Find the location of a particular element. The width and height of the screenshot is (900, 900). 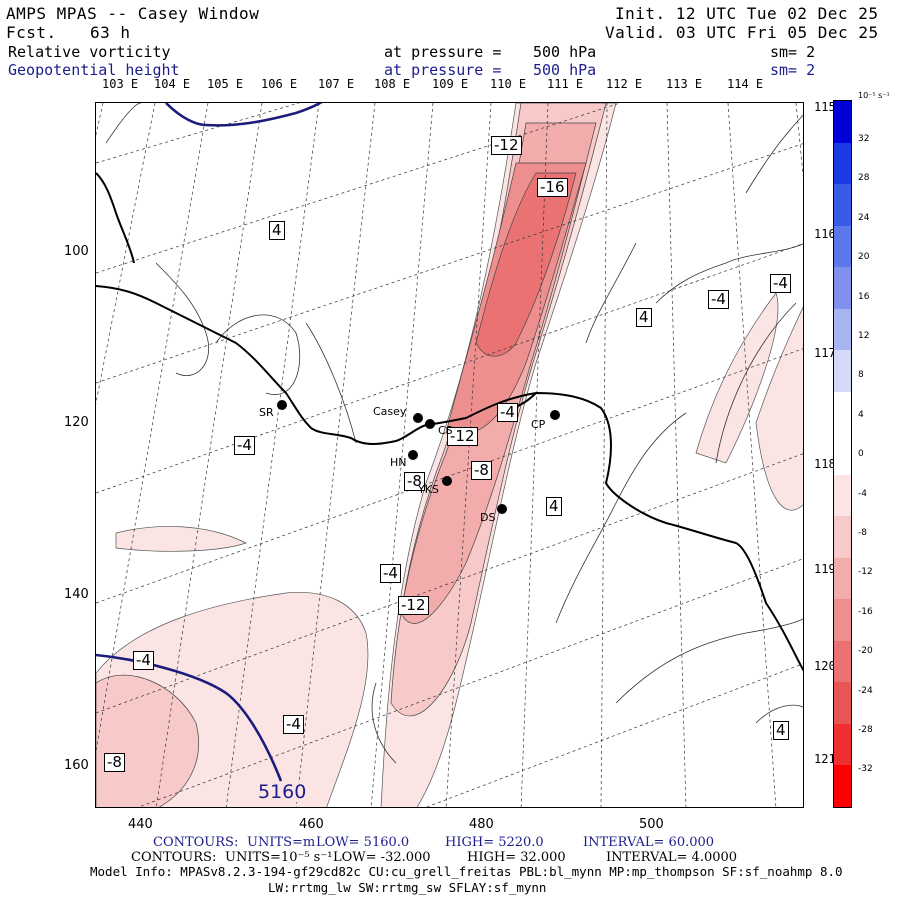

station-label-casey: Casey is located at coordinates (390, 411).